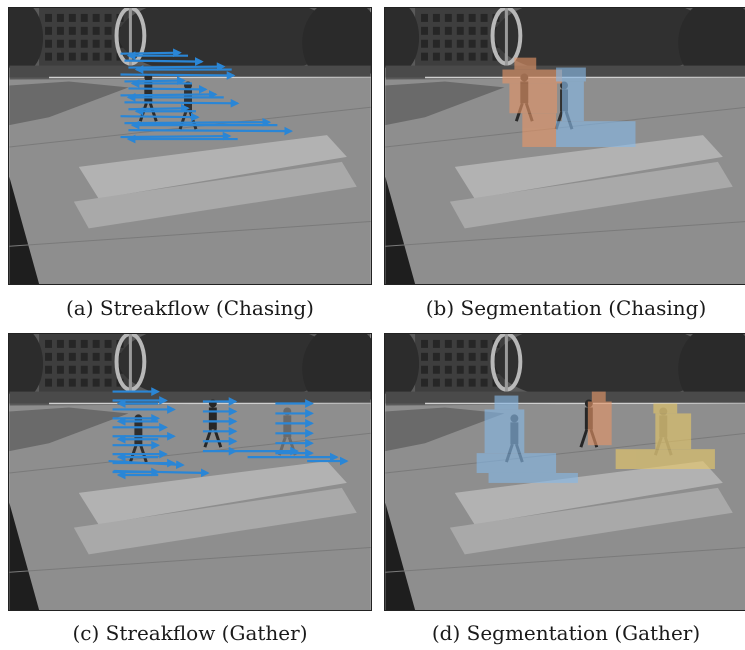  I want to click on caption-c: (c) Streakflow (Gather), so click(190, 633).